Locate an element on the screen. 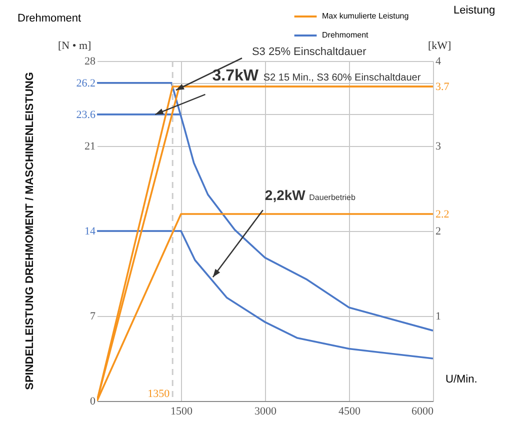  text: [N • m] is located at coordinates (75, 46).